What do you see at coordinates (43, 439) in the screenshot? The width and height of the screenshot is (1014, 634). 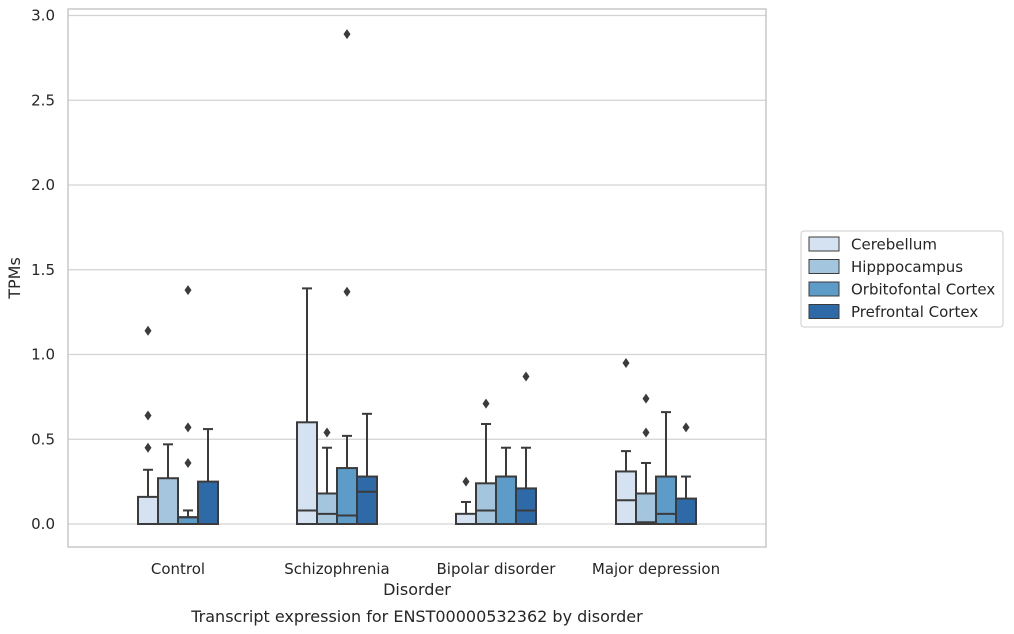 I see `y-tick-label: 0.5` at bounding box center [43, 439].